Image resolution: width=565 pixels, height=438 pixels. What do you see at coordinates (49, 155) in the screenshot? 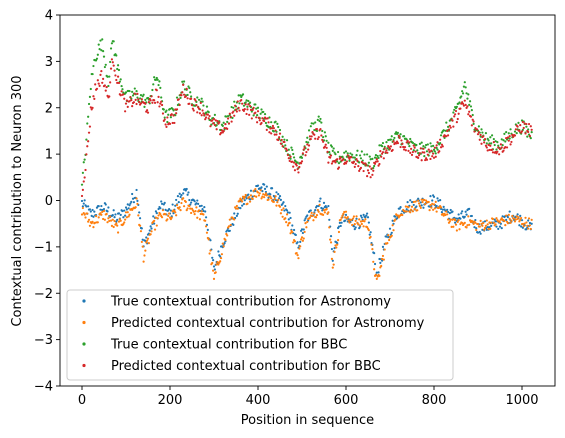
I see `y-tick-label: 1` at bounding box center [49, 155].